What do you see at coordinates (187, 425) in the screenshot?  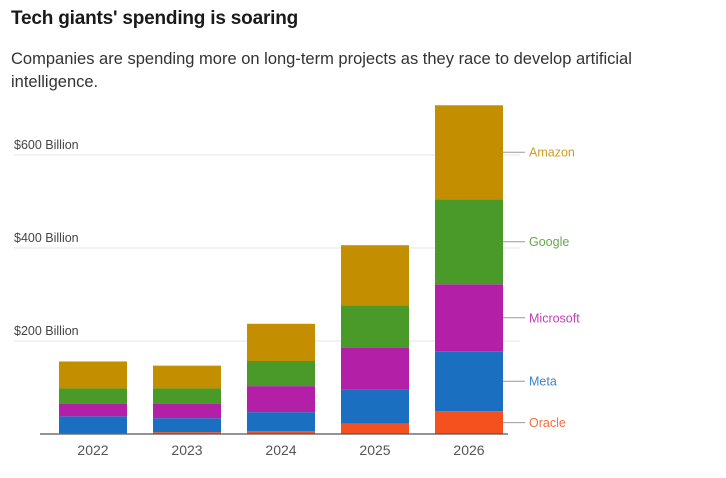 I see `bar-segment-meta-2023` at bounding box center [187, 425].